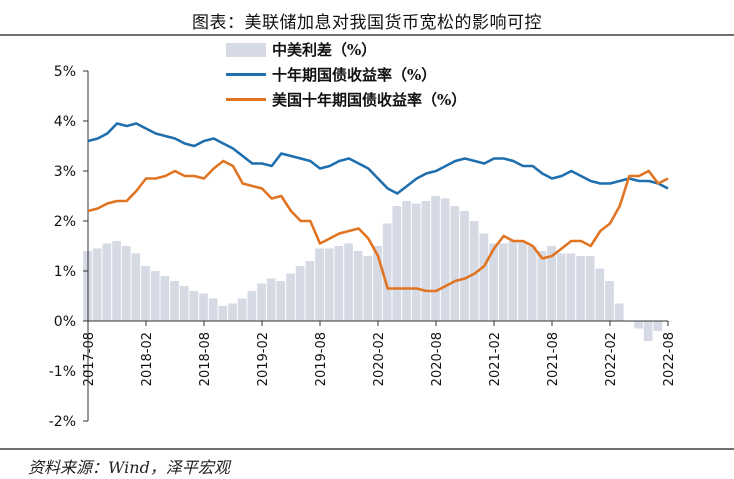 The width and height of the screenshot is (734, 479). I want to click on legend-swatch-spread, so click(246, 49).